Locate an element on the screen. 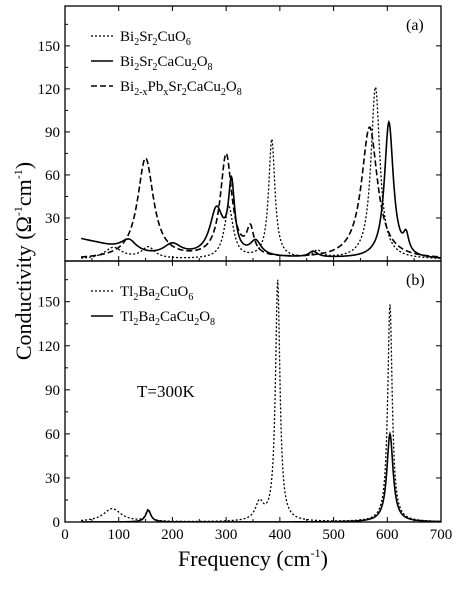 Image resolution: width=457 pixels, height=598 pixels. legend-label: Bi2-xPbxSr2CaCu2O8 is located at coordinates (181, 88).